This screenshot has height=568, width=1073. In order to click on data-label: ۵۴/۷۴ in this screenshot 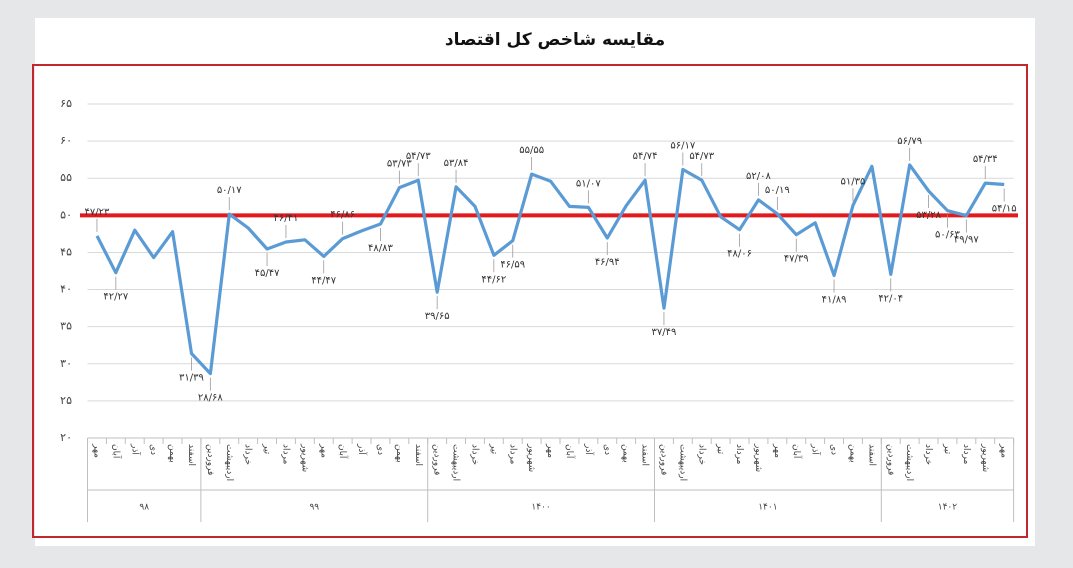, I will do `click(645, 156)`.